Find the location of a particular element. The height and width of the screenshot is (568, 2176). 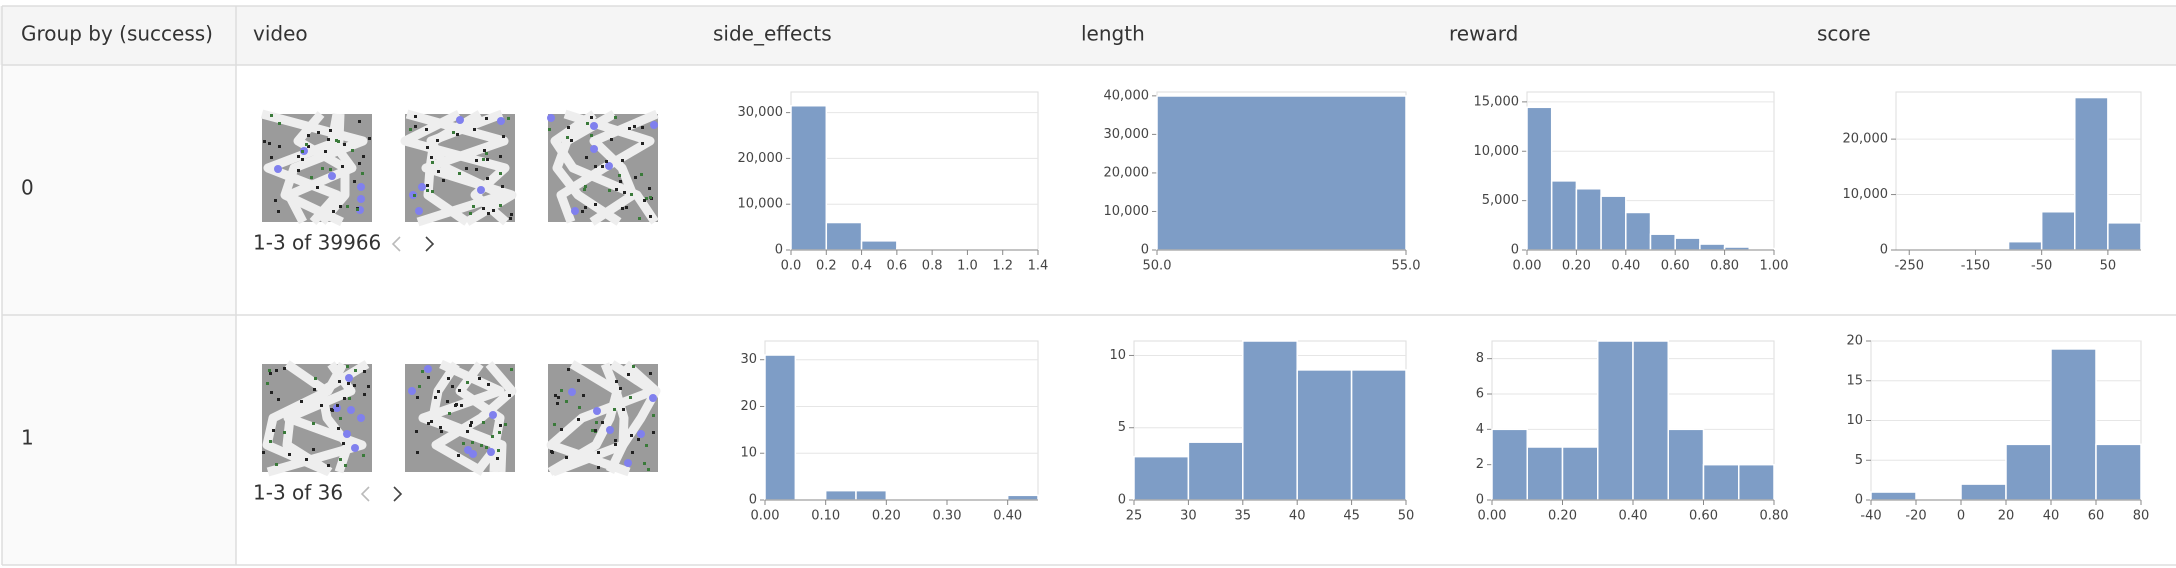

y-tick-label: 10,000 is located at coordinates (1866, 194).